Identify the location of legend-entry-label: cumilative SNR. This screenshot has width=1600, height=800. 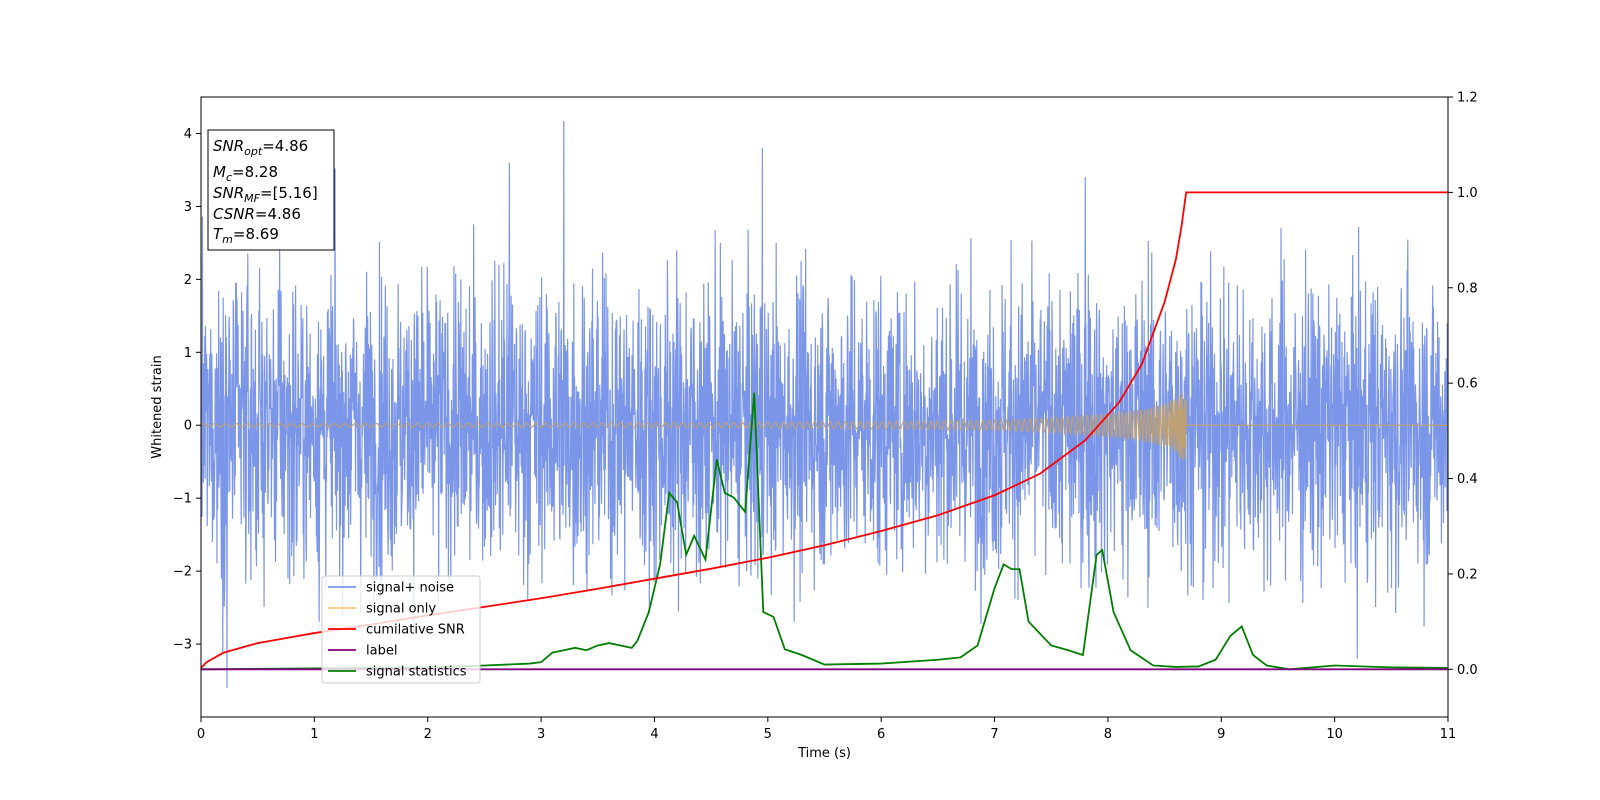
(415, 630).